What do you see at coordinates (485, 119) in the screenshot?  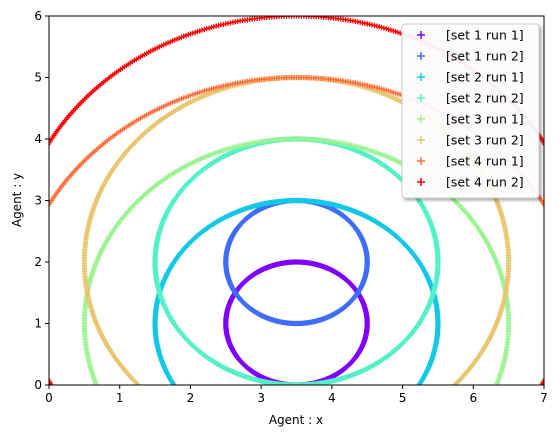 I see `legend-label: [set 3 run 1]` at bounding box center [485, 119].